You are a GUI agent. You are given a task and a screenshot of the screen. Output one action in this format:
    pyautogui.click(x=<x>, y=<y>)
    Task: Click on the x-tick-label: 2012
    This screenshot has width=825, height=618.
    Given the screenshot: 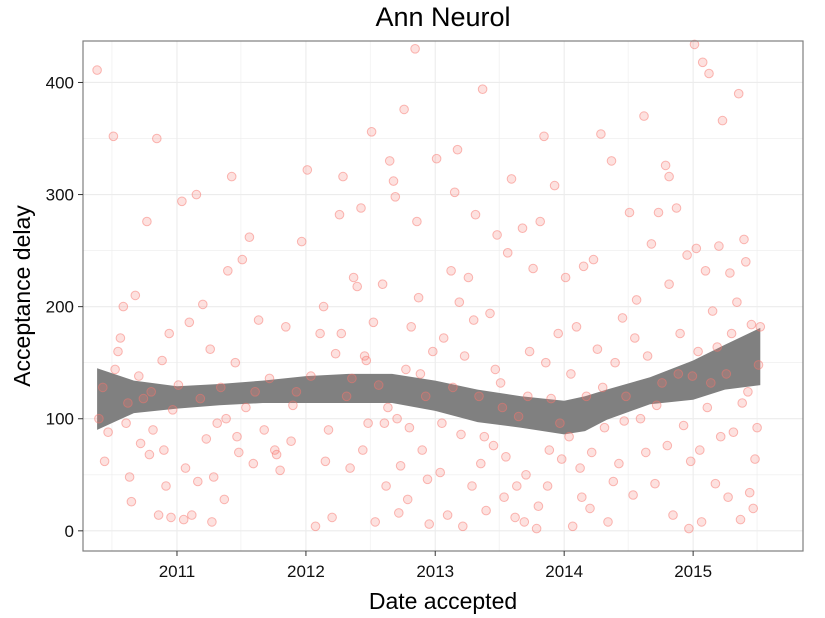 What is the action you would take?
    pyautogui.click(x=306, y=571)
    